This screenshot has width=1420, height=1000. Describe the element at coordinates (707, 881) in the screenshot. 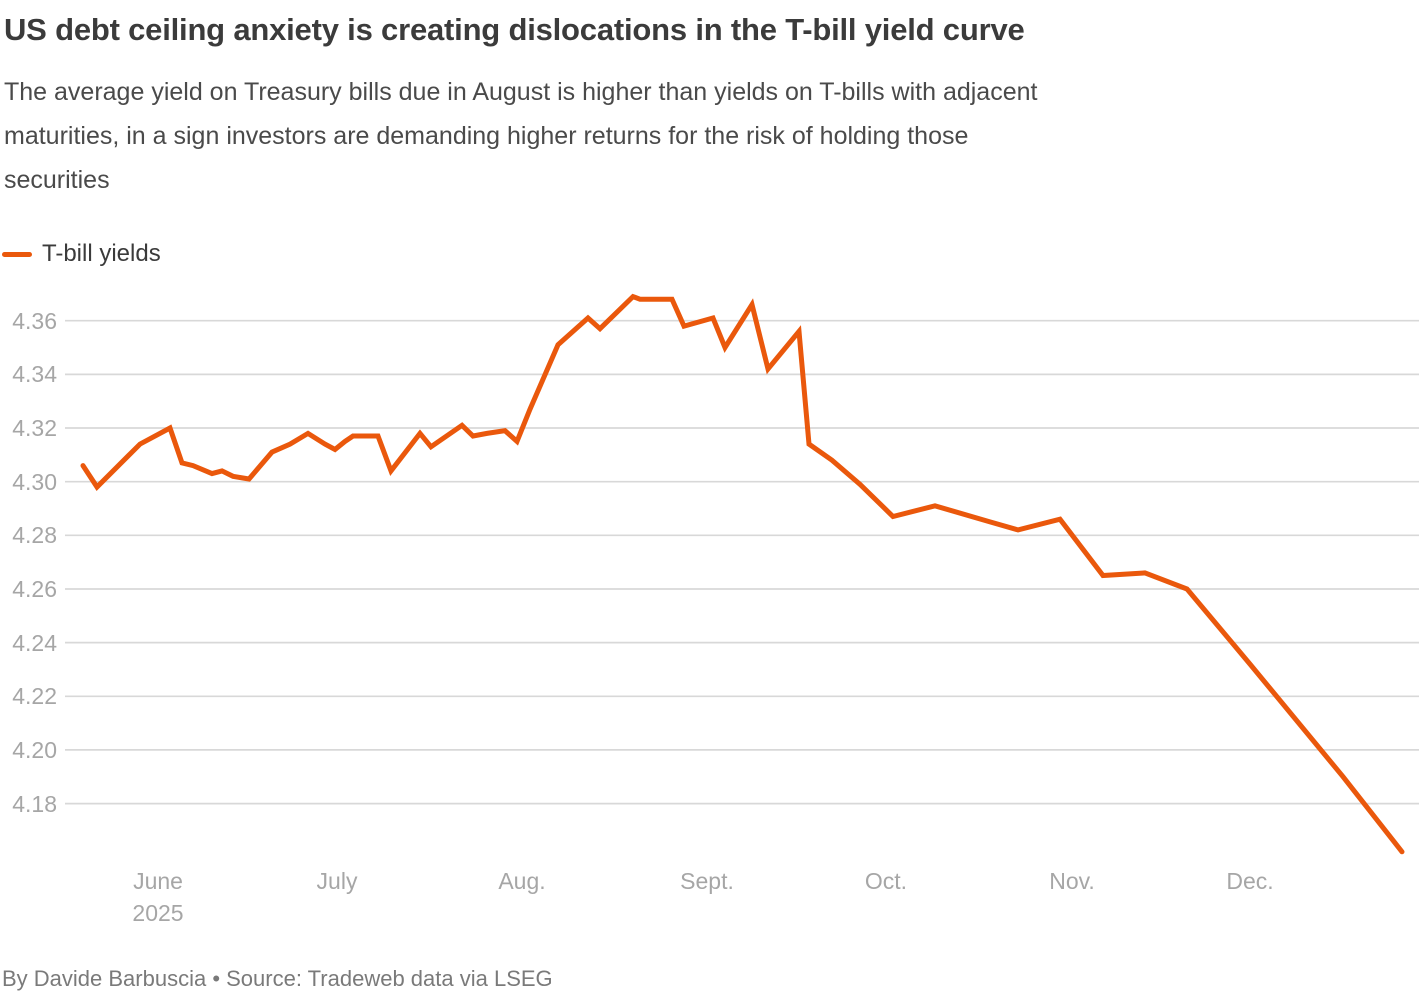

I see `x-axis-tick-label: Sept.` at that location.